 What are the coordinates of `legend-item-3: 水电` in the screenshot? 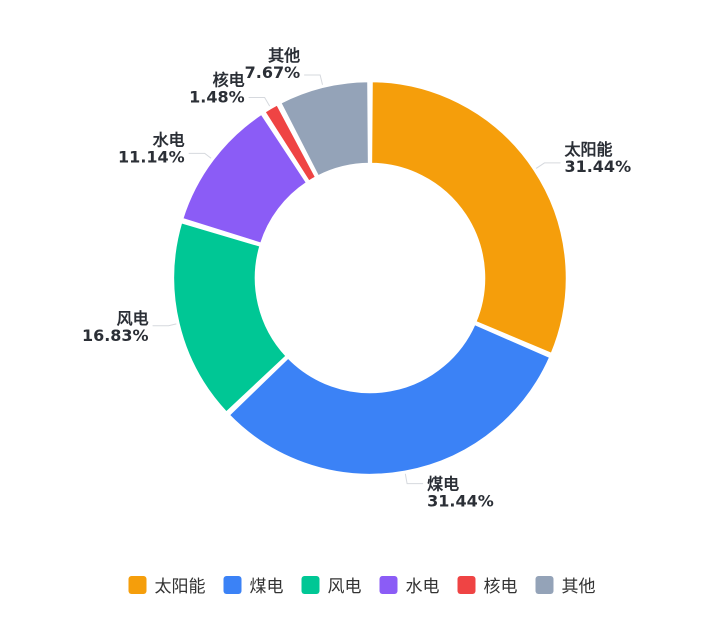 It's located at (409, 586).